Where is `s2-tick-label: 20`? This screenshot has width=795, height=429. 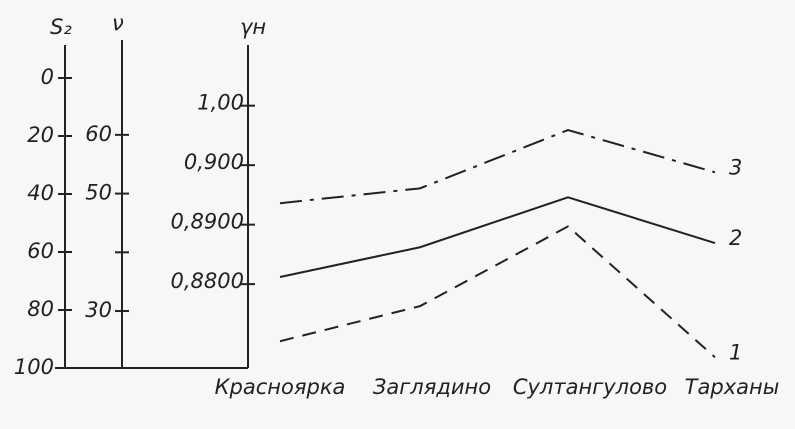 s2-tick-label: 20 is located at coordinates (40, 135).